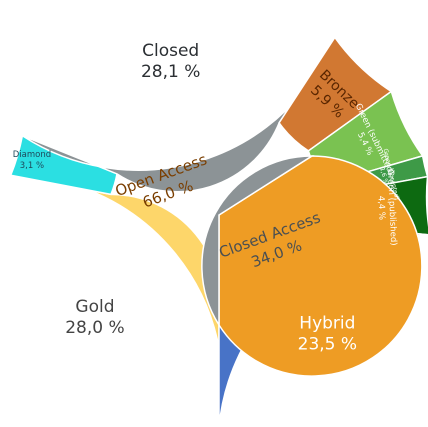 The height and width of the screenshot is (427, 428). What do you see at coordinates (327, 324) in the screenshot?
I see `outer-label-hybrid: Hybrid` at bounding box center [327, 324].